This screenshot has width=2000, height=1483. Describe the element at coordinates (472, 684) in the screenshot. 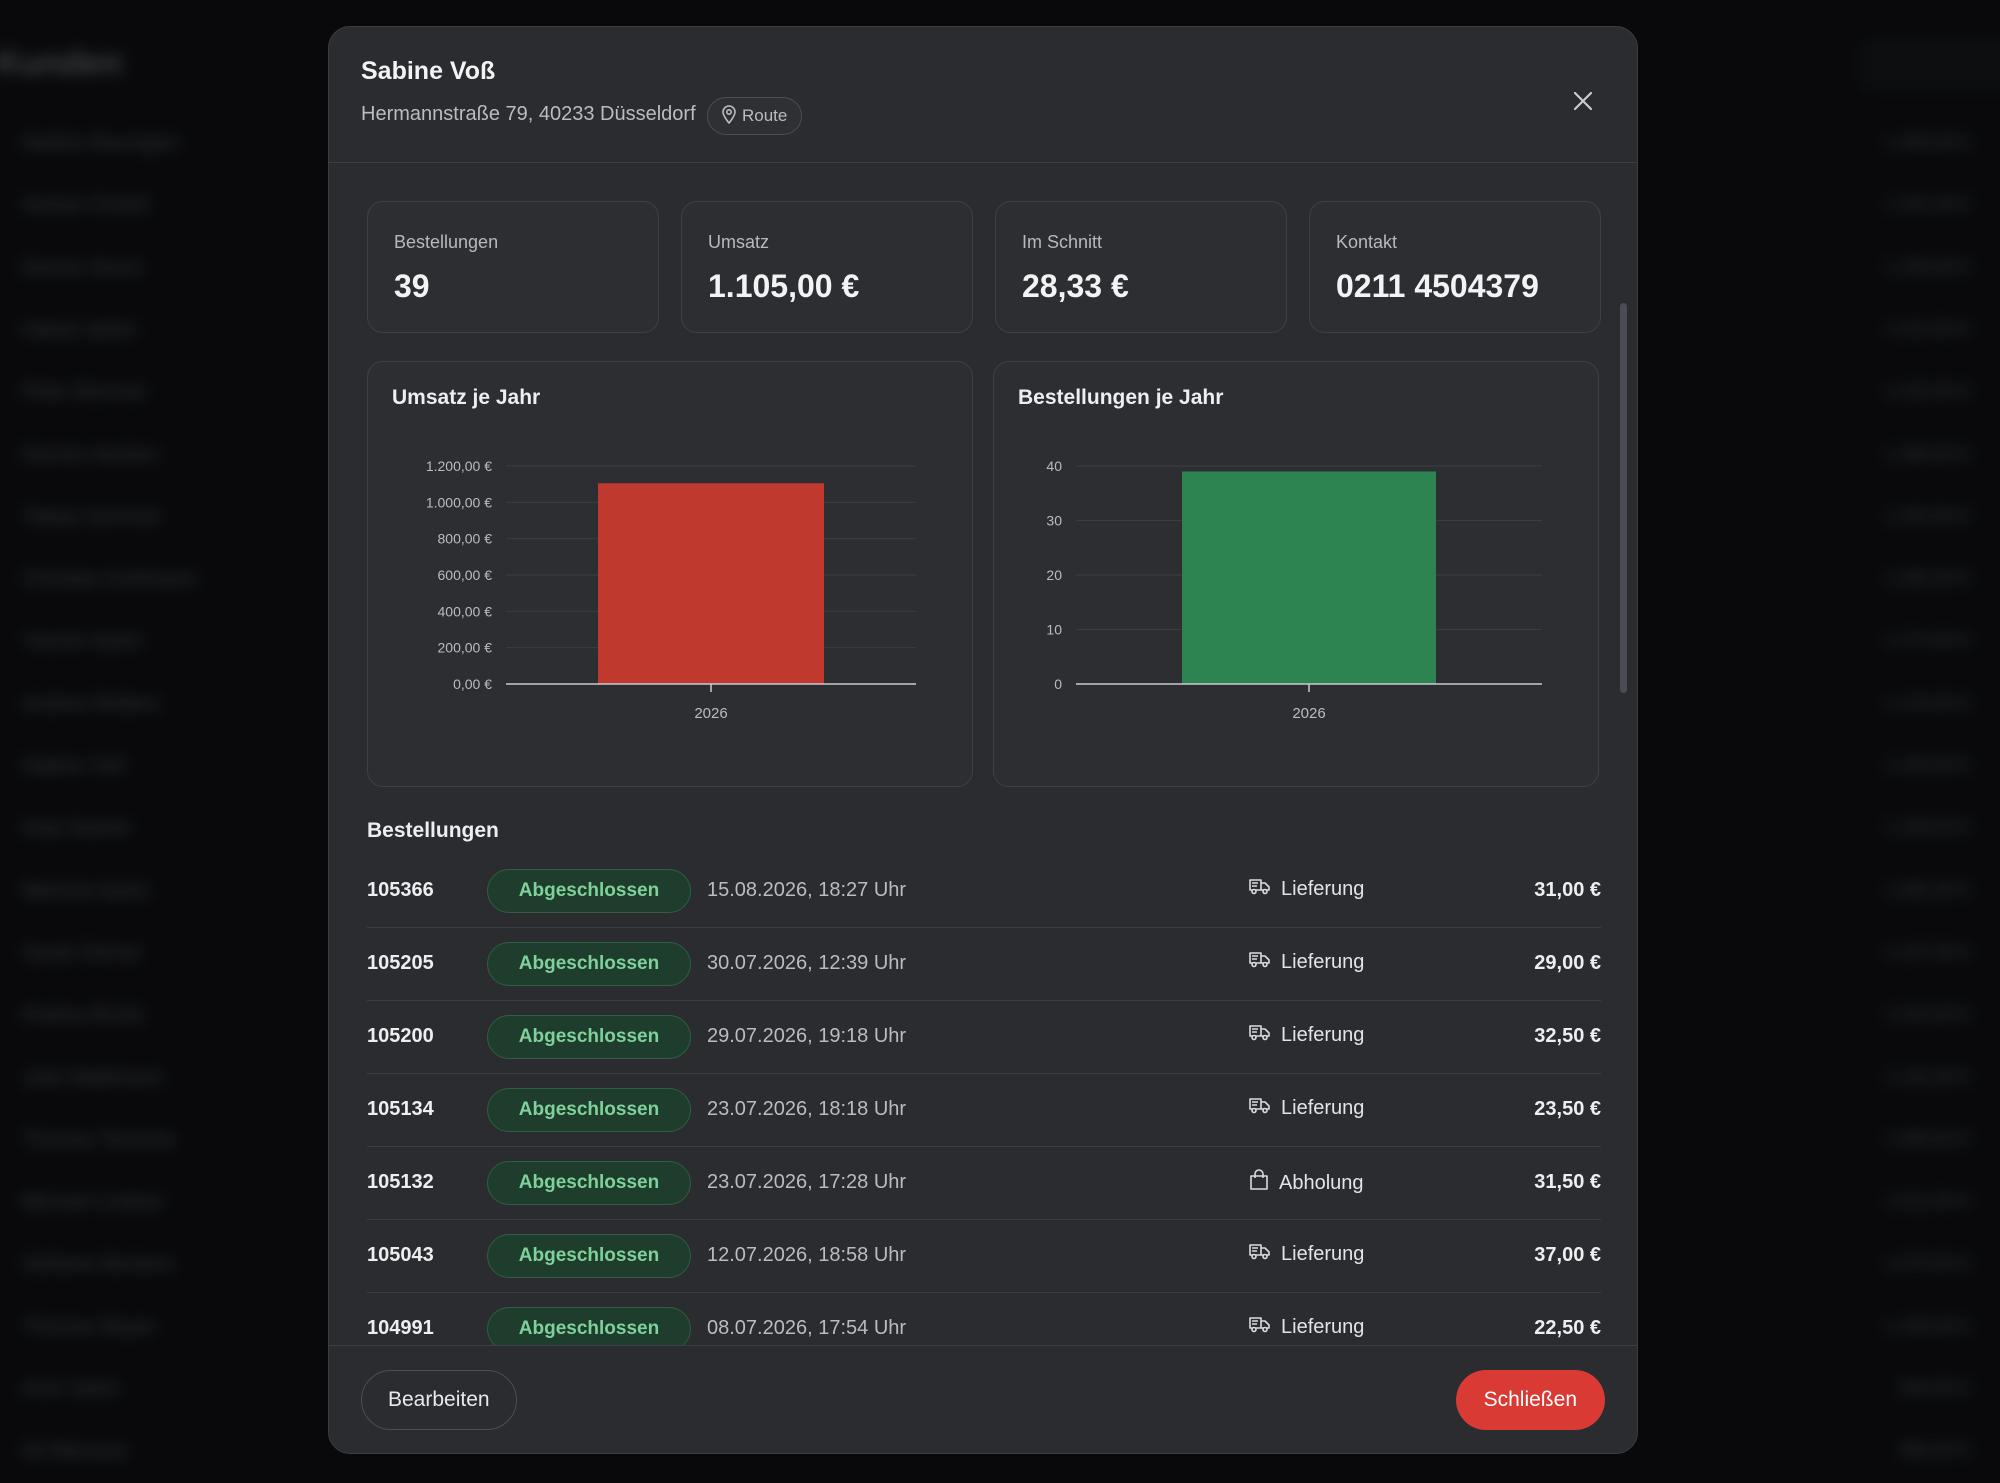

I see `y-tick-label: 0,00 €` at that location.